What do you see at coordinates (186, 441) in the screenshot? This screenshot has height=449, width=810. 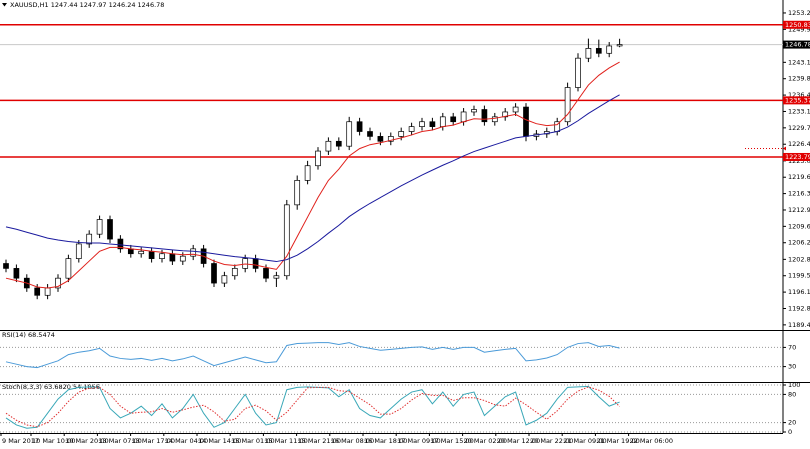 I see `x-tick-label: 14 Mar 04:00` at bounding box center [186, 441].